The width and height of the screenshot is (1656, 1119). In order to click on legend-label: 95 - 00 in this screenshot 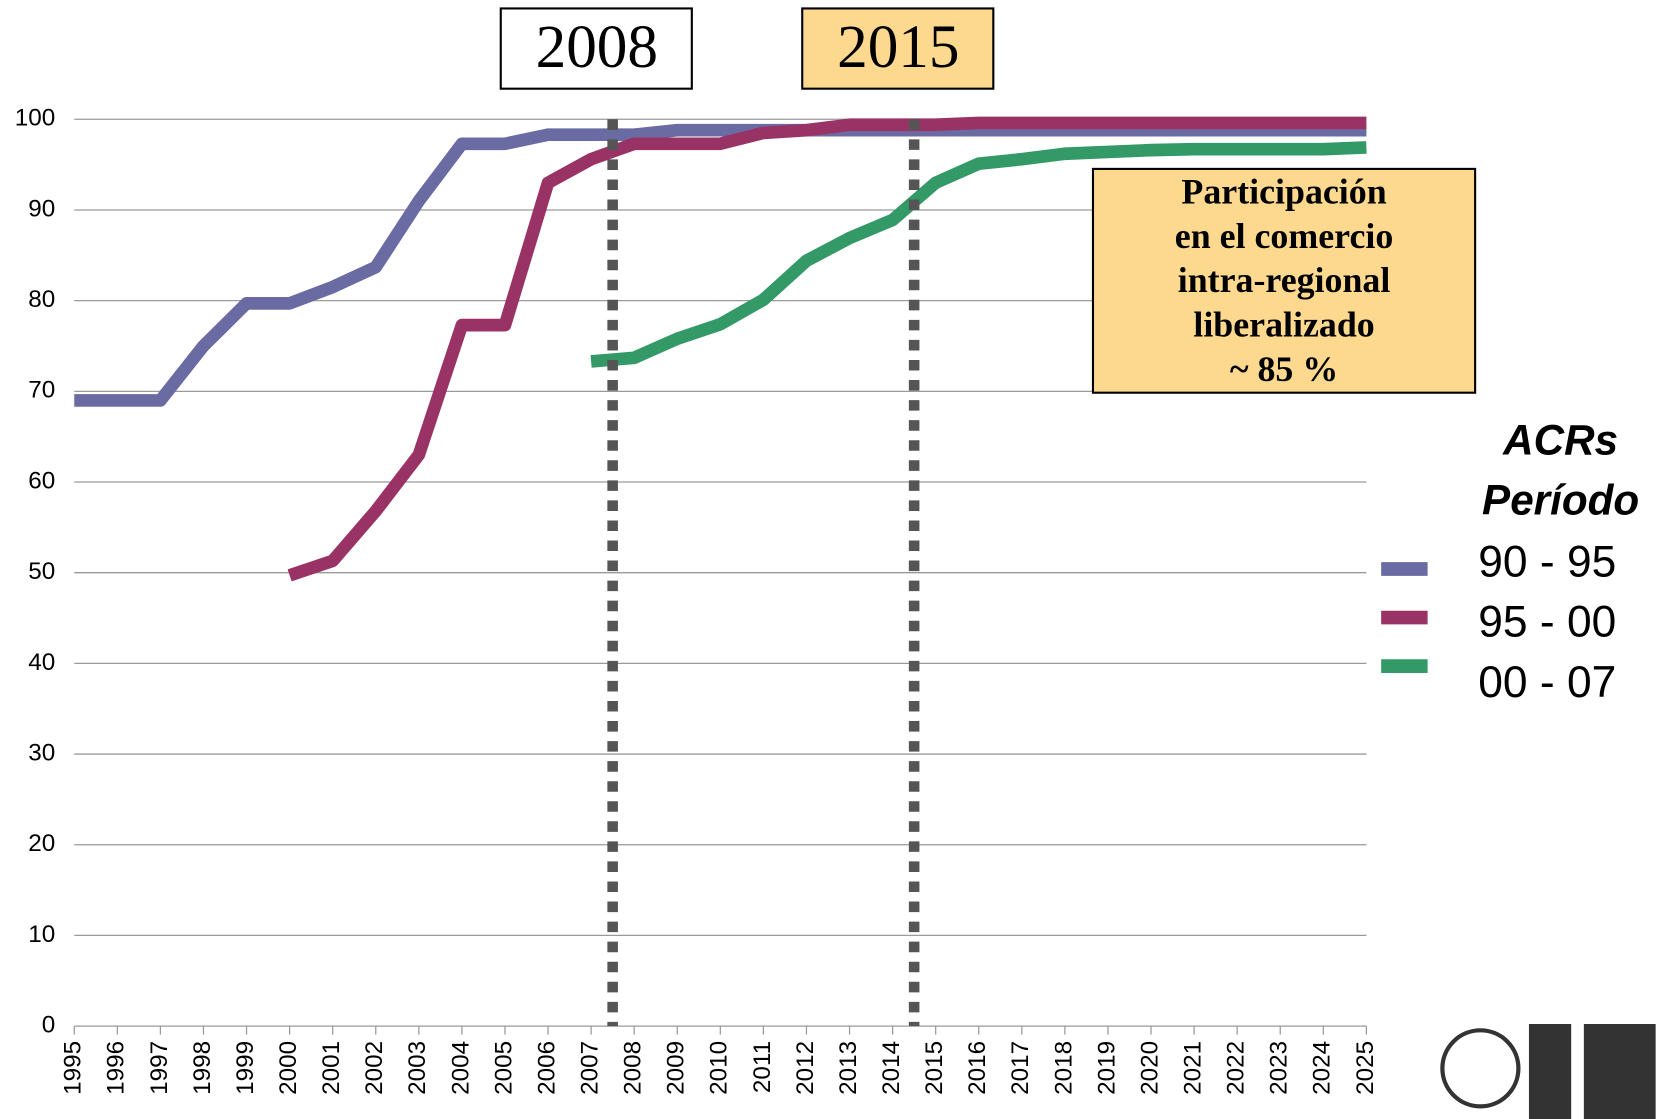, I will do `click(1547, 622)`.